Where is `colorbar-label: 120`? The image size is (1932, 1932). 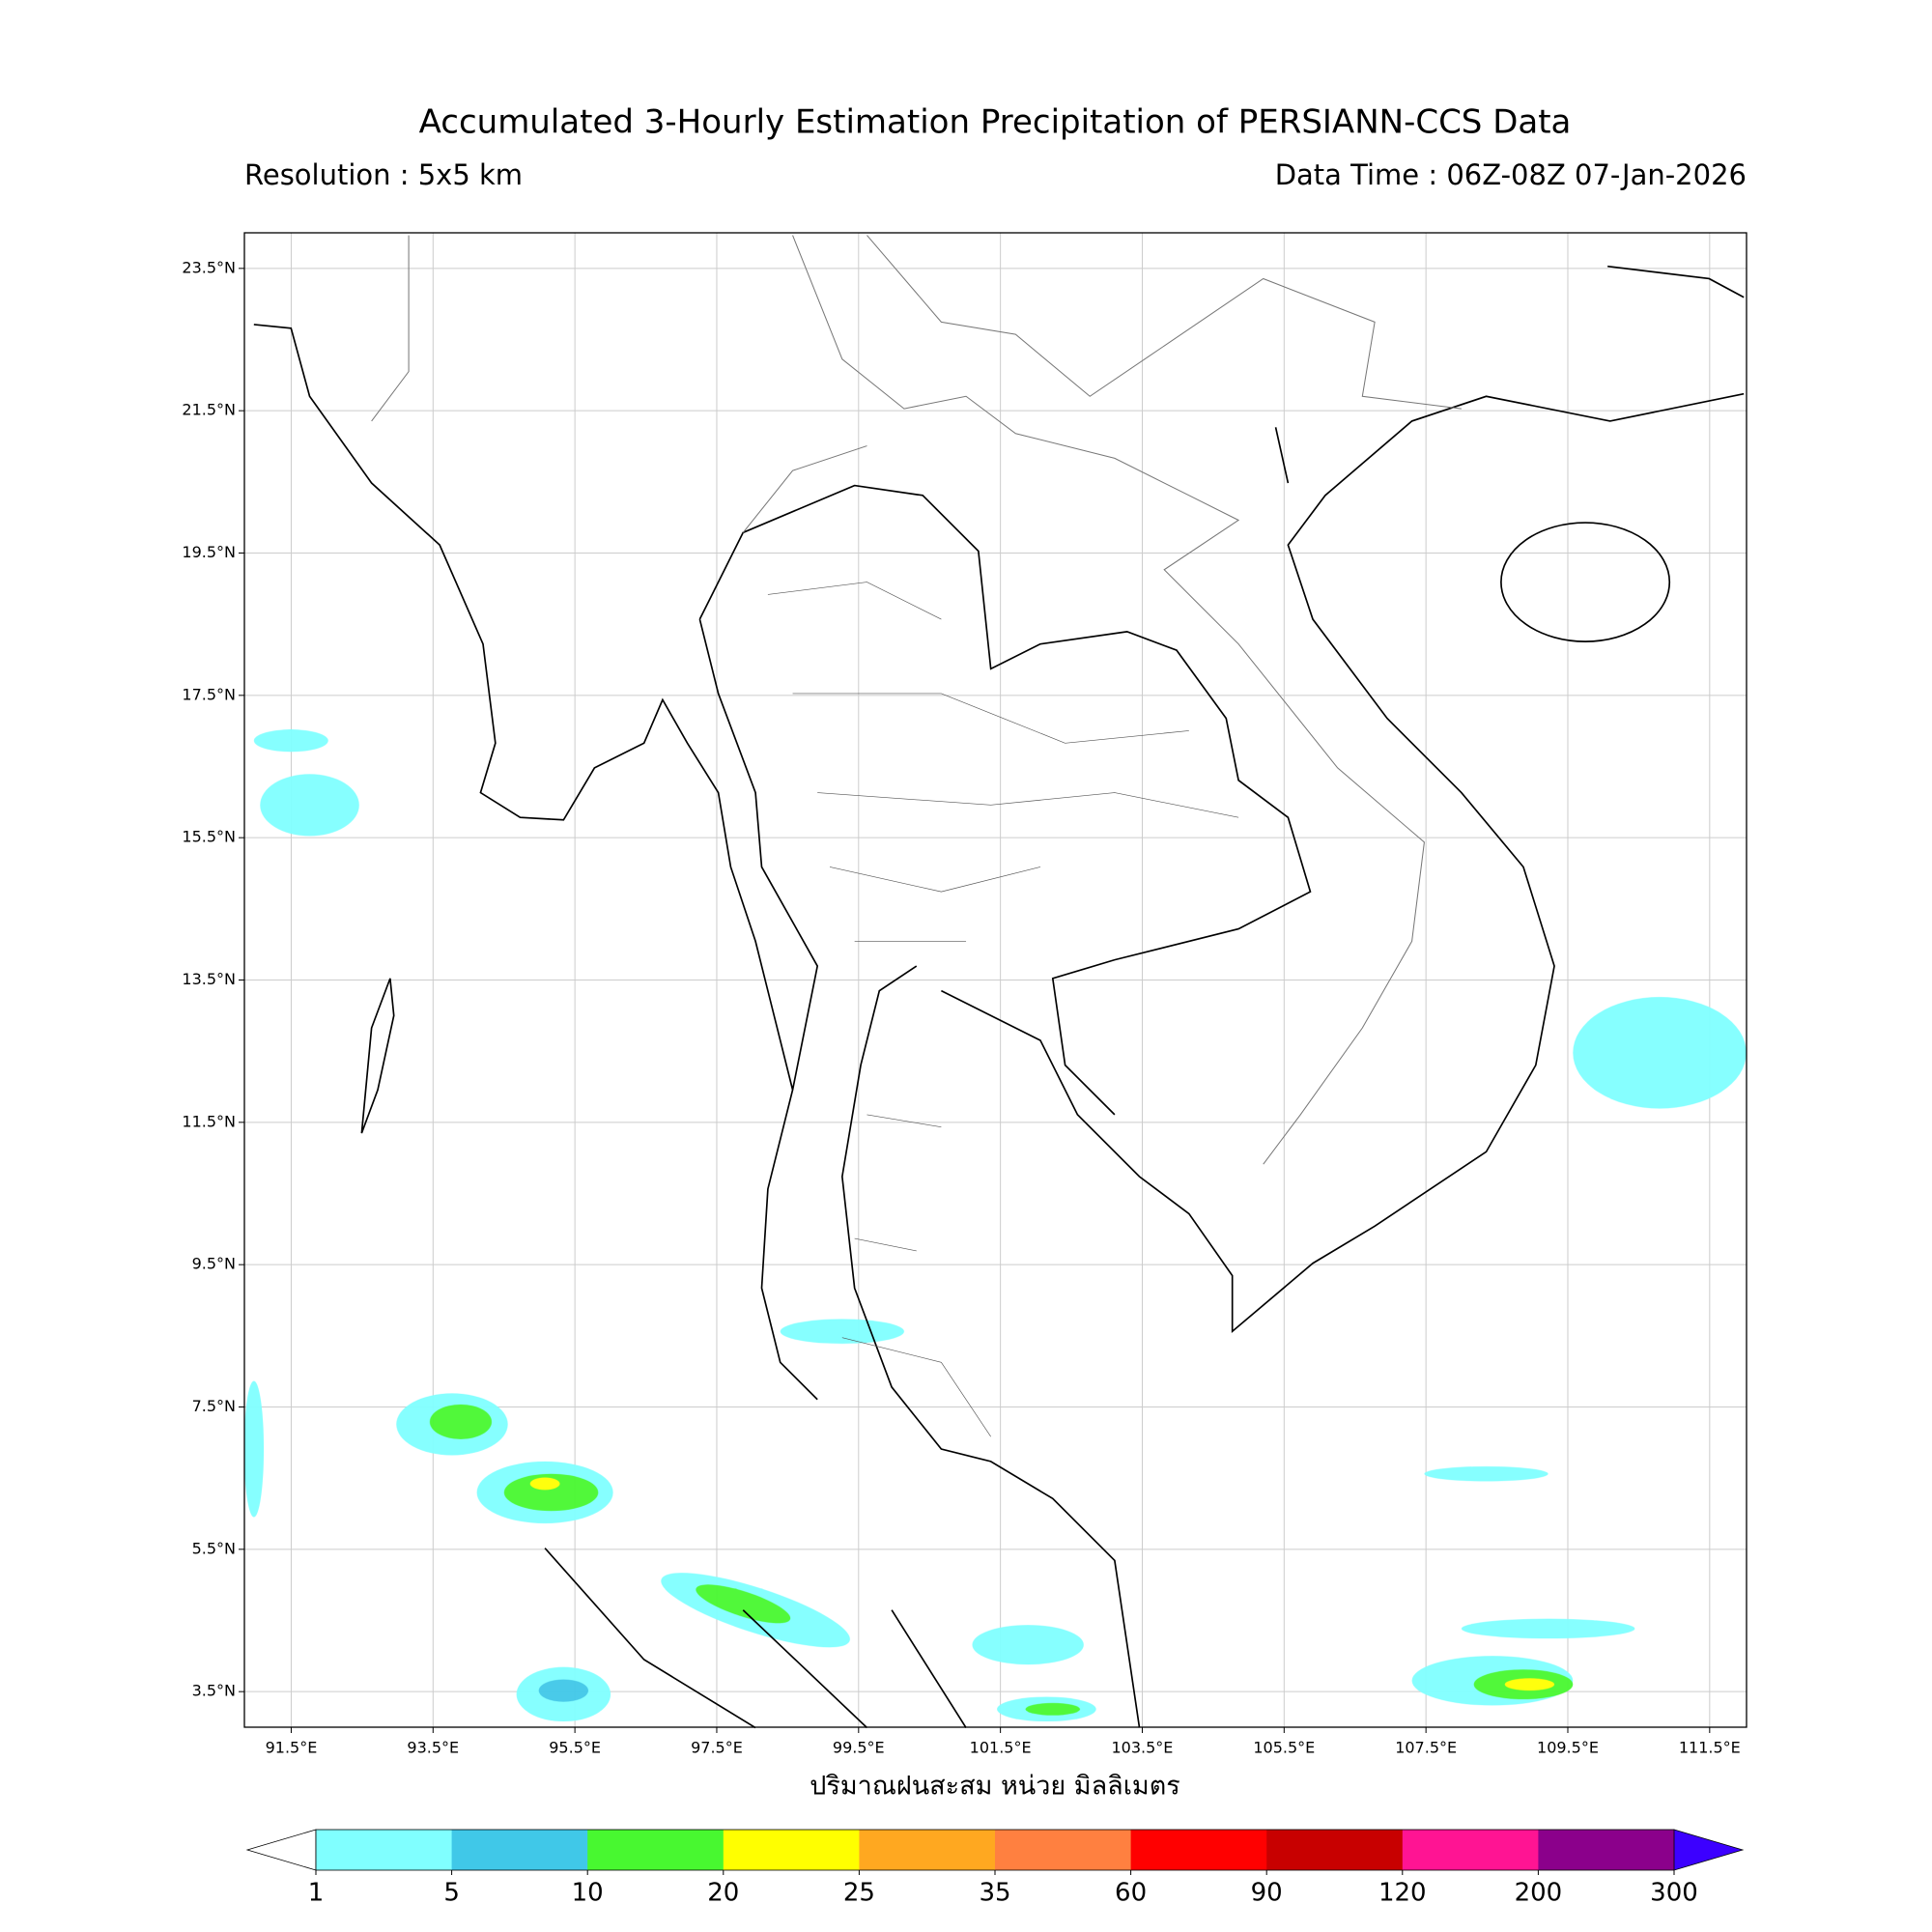
colorbar-label: 120 is located at coordinates (1402, 1893).